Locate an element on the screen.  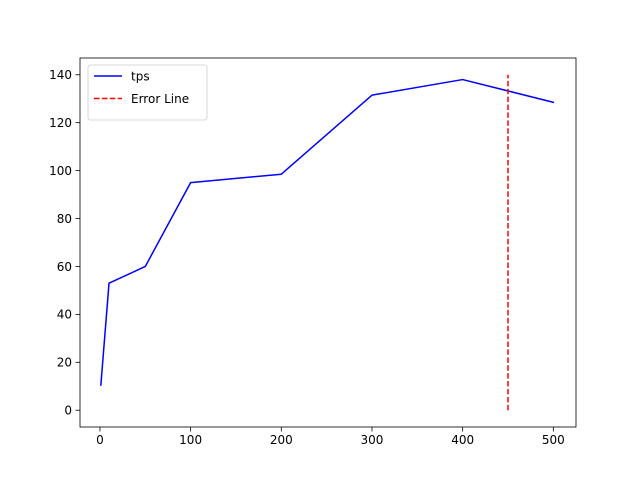
x-tick-label: 400 is located at coordinates (462, 440).